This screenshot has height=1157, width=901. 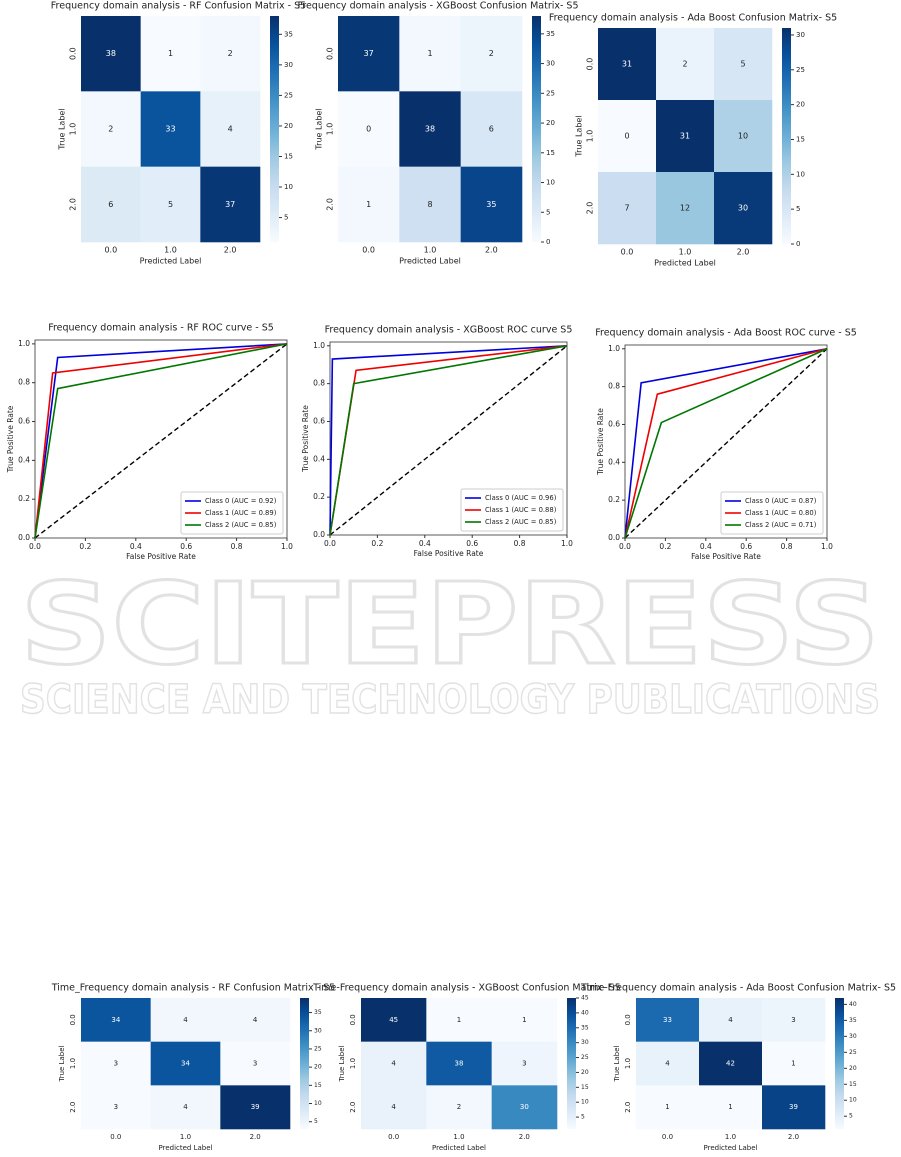 I want to click on colorbar-tick-label: 30, so click(x=585, y=1042).